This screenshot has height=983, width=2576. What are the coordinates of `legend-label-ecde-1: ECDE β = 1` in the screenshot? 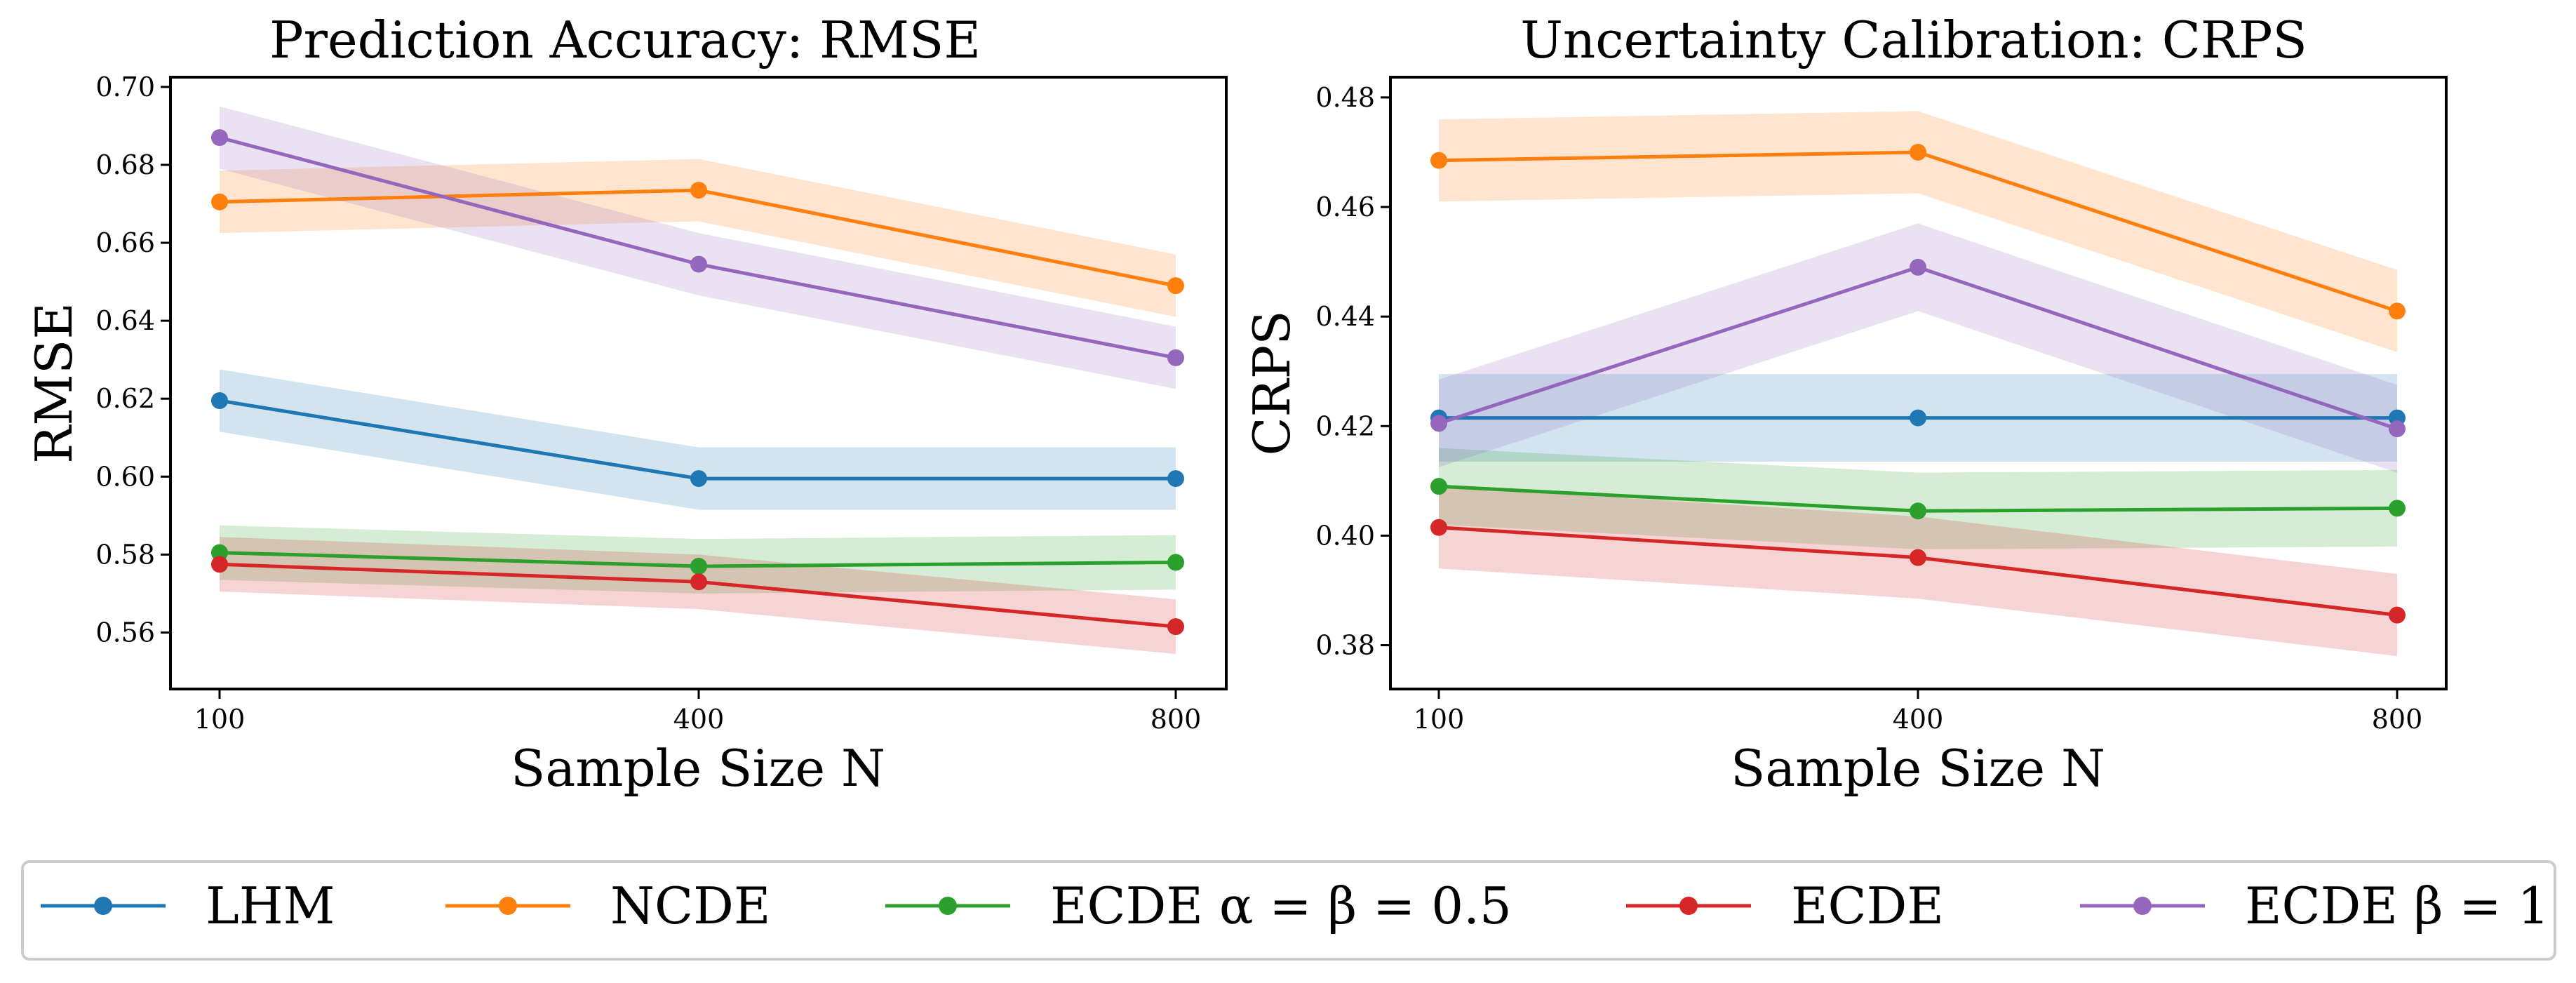 It's located at (2397, 906).